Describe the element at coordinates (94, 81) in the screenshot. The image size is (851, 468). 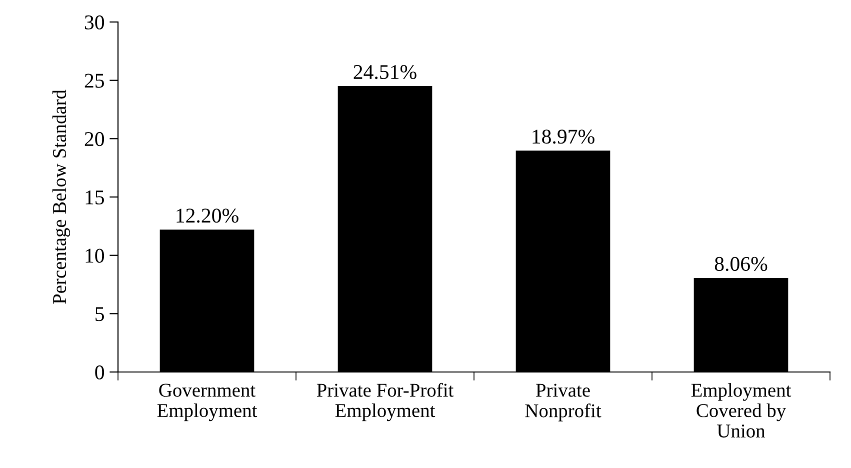
I see `y-tick-label: 25` at that location.